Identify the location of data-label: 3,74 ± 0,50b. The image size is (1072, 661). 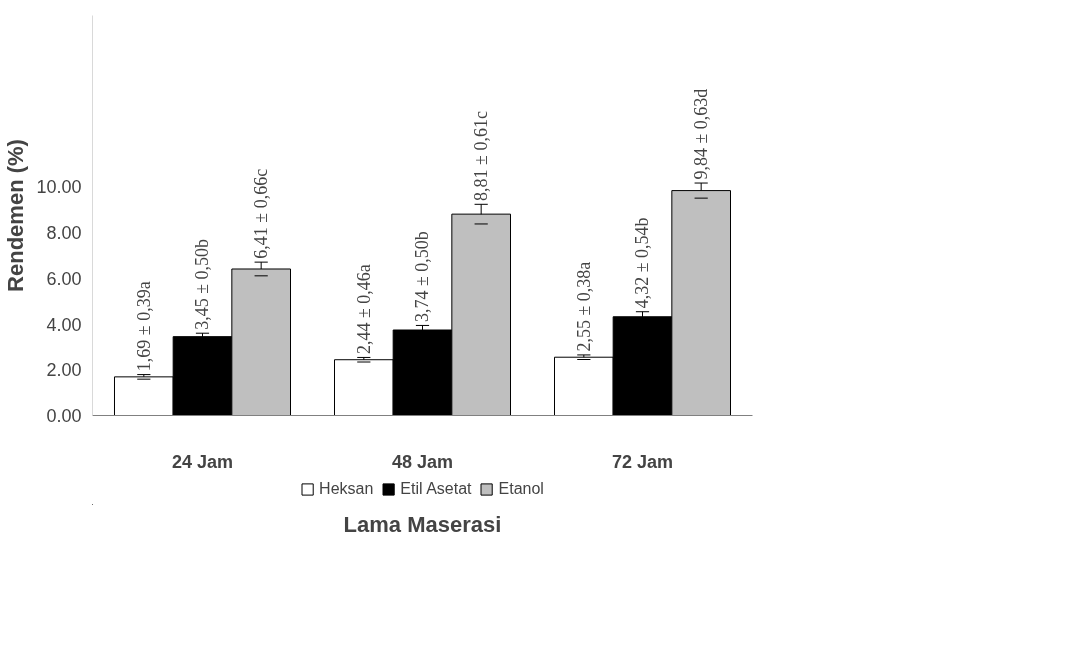
(422, 277).